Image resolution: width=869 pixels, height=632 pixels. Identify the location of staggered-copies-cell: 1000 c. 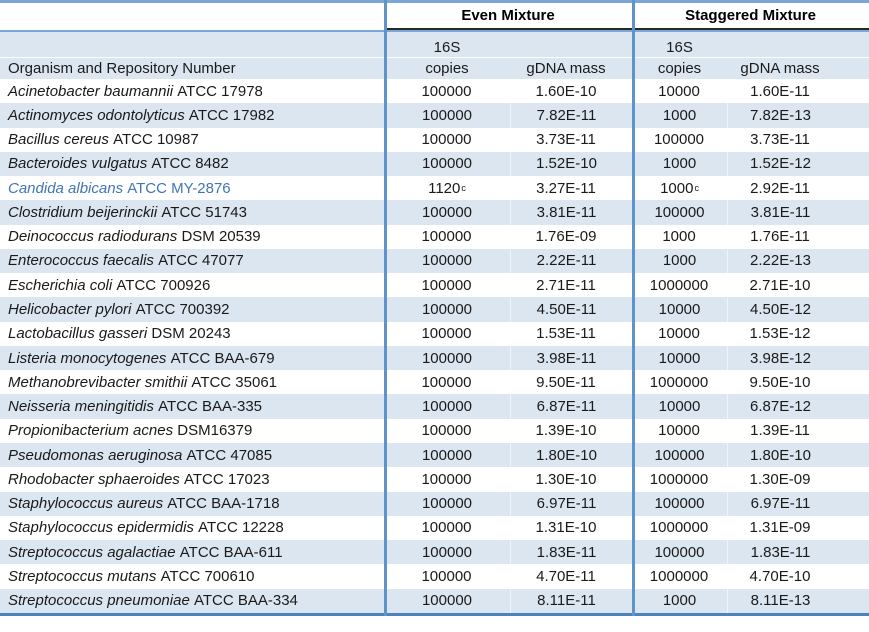
(679, 188).